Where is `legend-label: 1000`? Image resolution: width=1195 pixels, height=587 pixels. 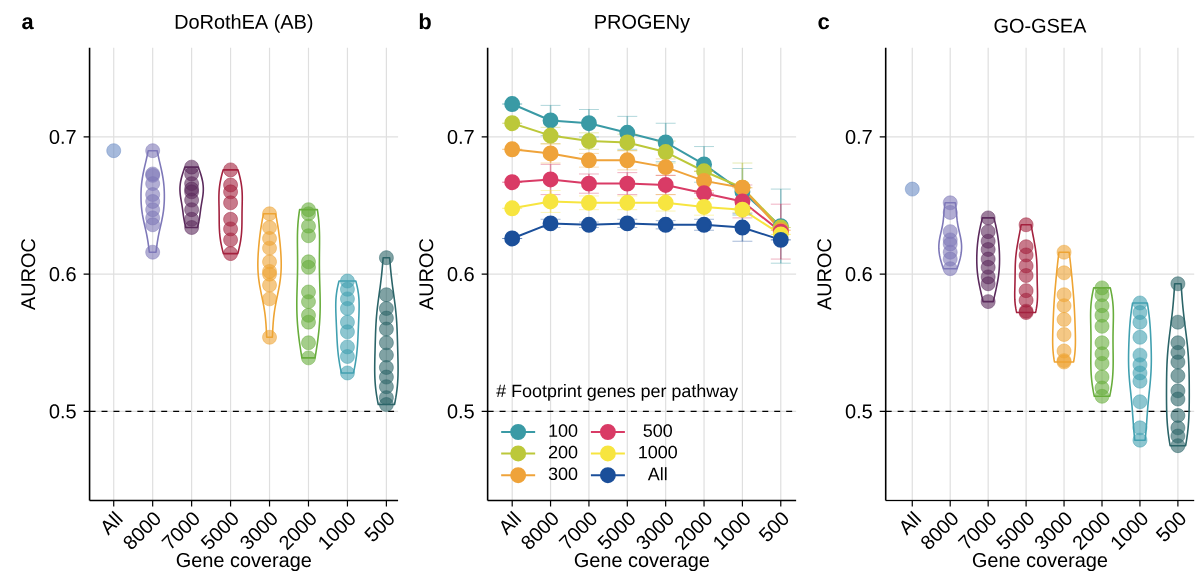
legend-label: 1000 is located at coordinates (658, 452).